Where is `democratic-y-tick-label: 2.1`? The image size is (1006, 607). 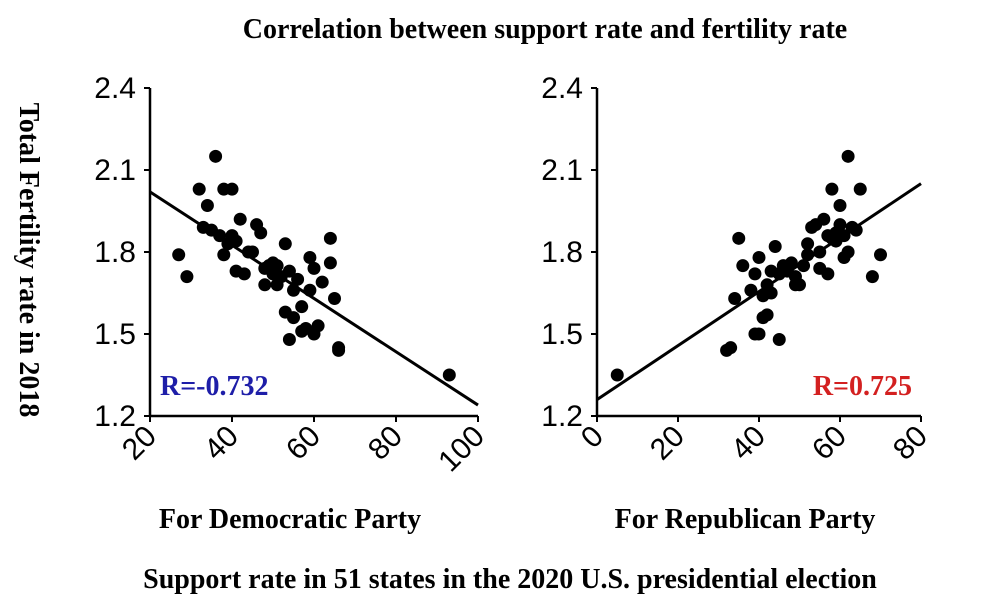
democratic-y-tick-label: 2.1 is located at coordinates (115, 170).